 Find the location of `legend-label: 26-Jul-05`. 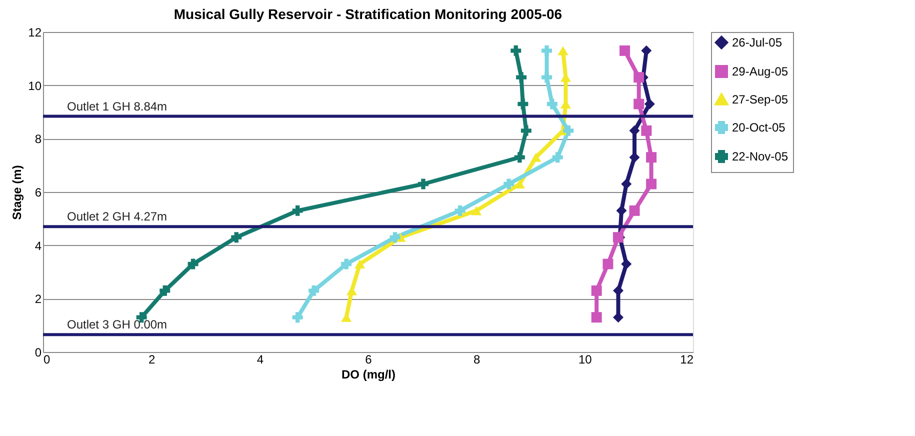

legend-label: 26-Jul-05 is located at coordinates (757, 43).